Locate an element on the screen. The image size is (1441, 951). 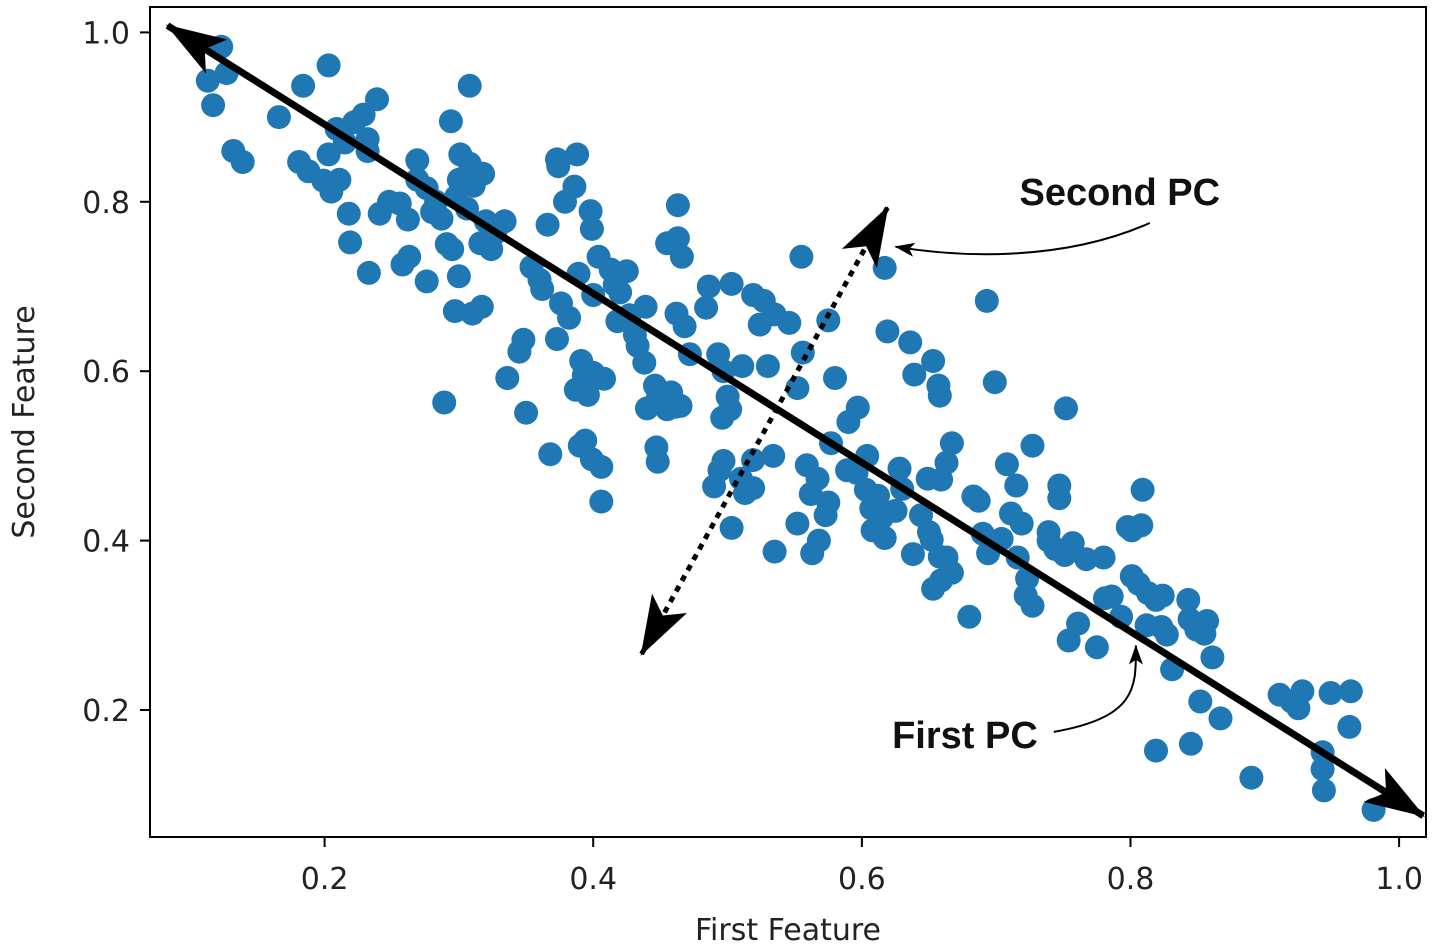
annotations: Second PC First PC is located at coordinates (1056, 464).